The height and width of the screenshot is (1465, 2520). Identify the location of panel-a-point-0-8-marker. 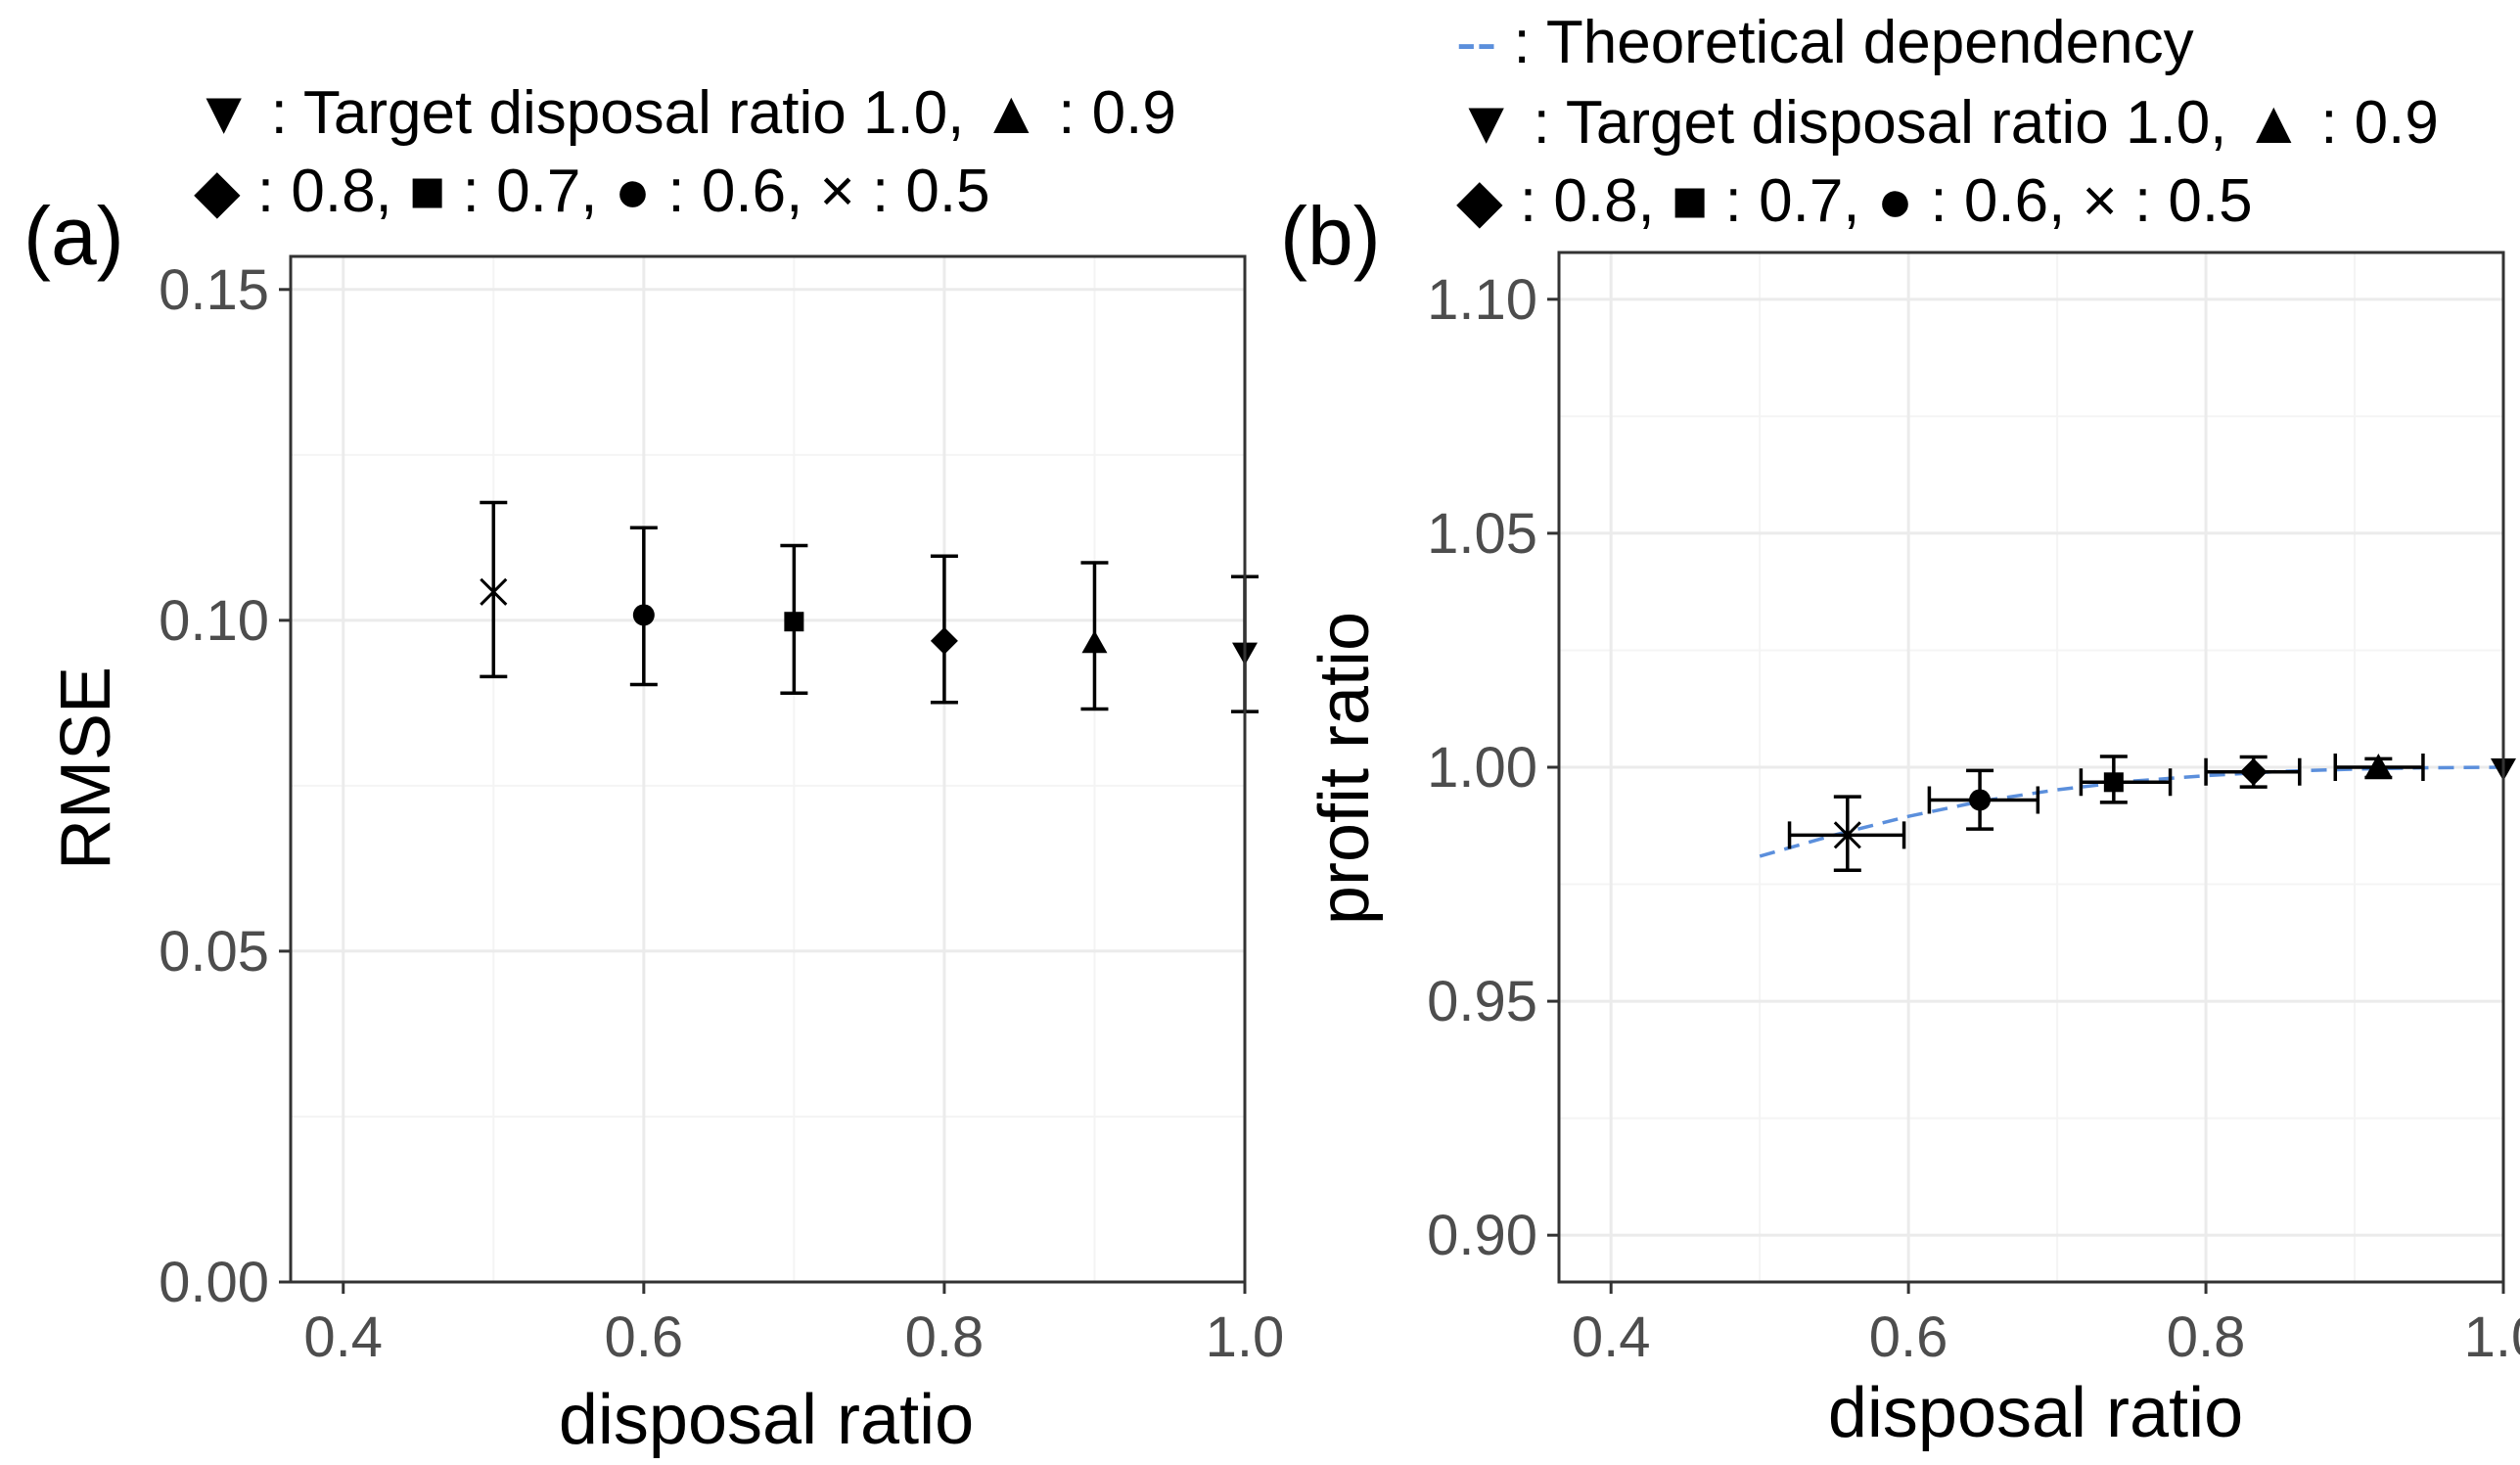
(944, 640).